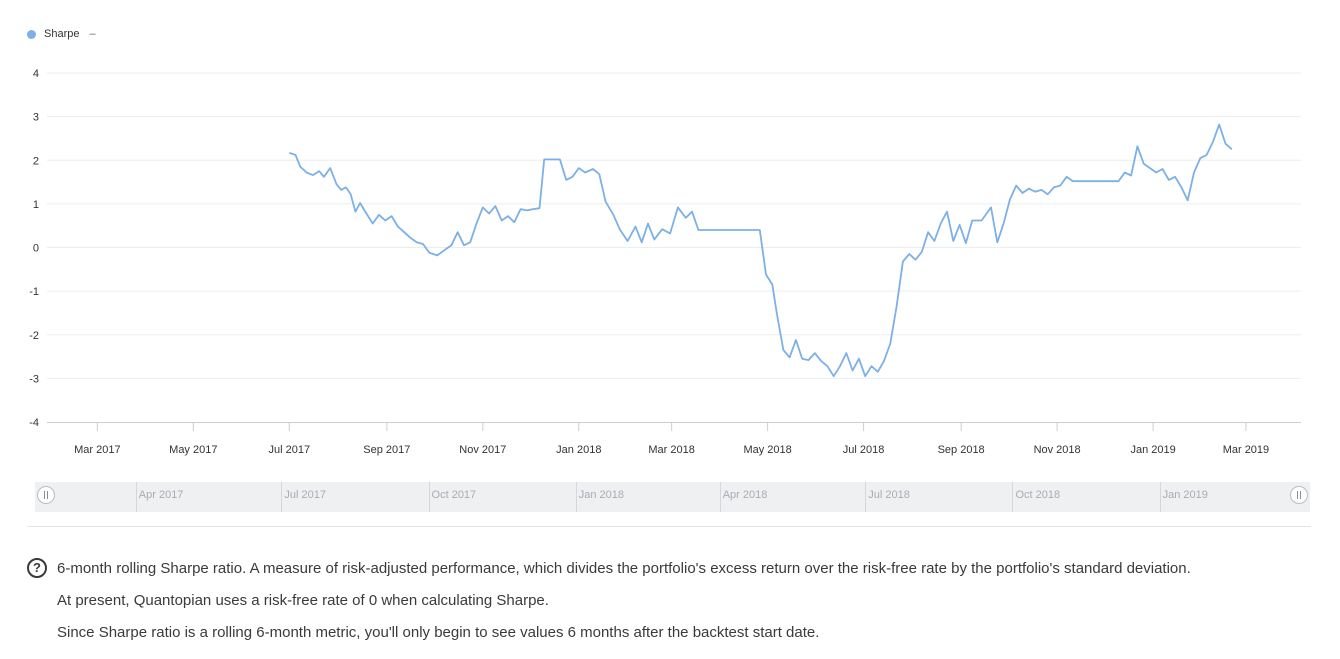  What do you see at coordinates (1057, 450) in the screenshot?
I see `x-tick-label: Nov 2018` at bounding box center [1057, 450].